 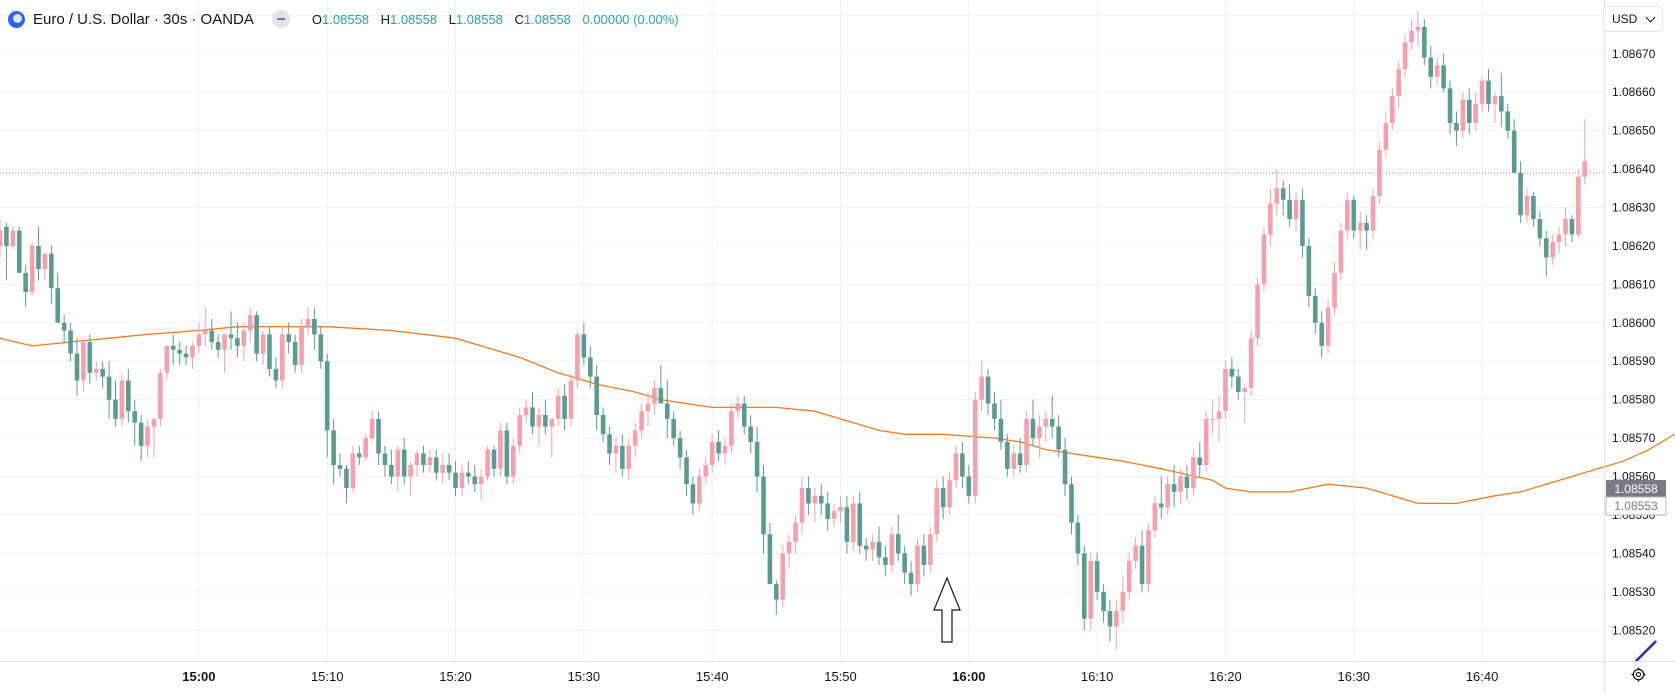 What do you see at coordinates (1634, 438) in the screenshot?
I see `price-tick-label: 1.08570` at bounding box center [1634, 438].